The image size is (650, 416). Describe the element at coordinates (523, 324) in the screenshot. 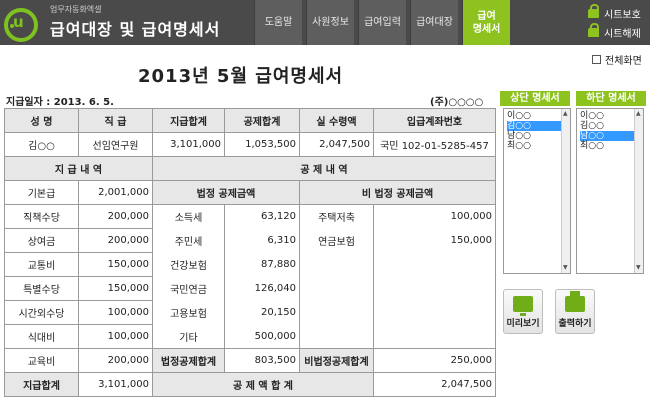

I see `preview-label: 미리보기` at that location.